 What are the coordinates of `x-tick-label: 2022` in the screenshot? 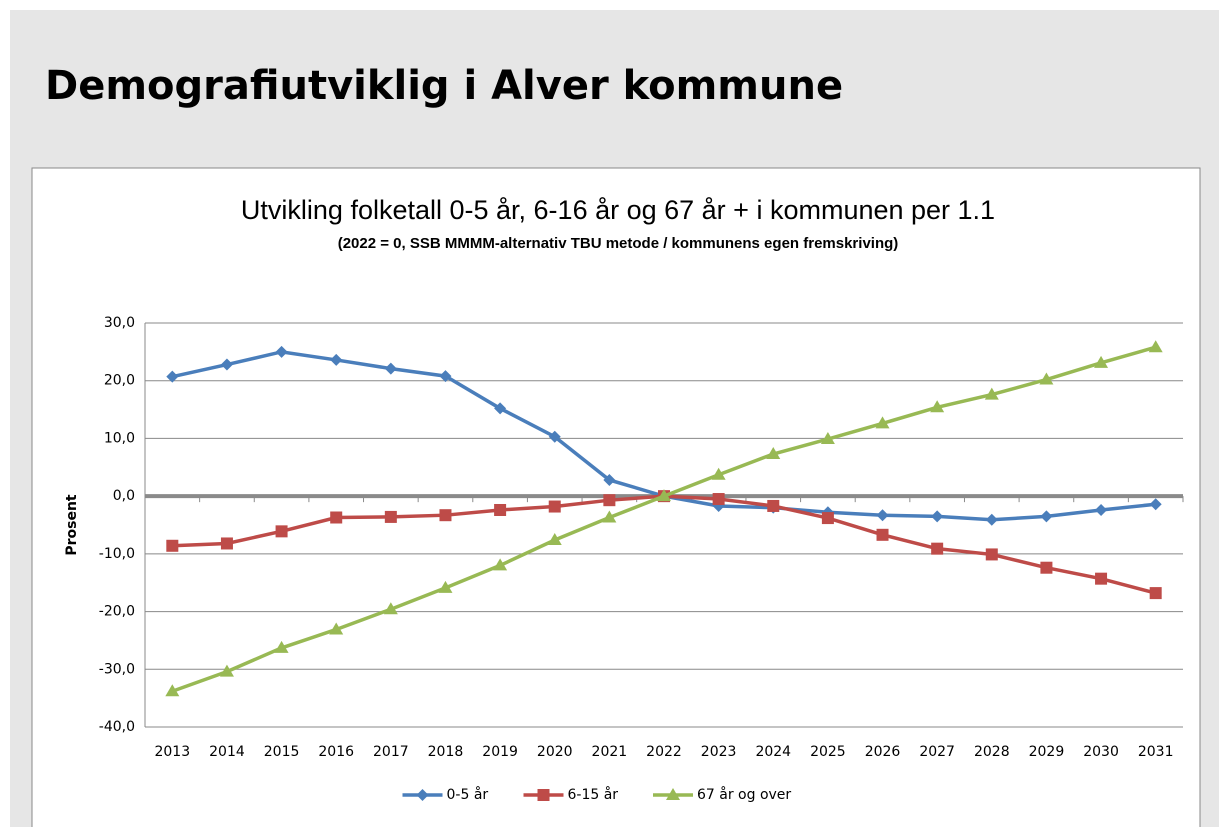 It's located at (664, 752).